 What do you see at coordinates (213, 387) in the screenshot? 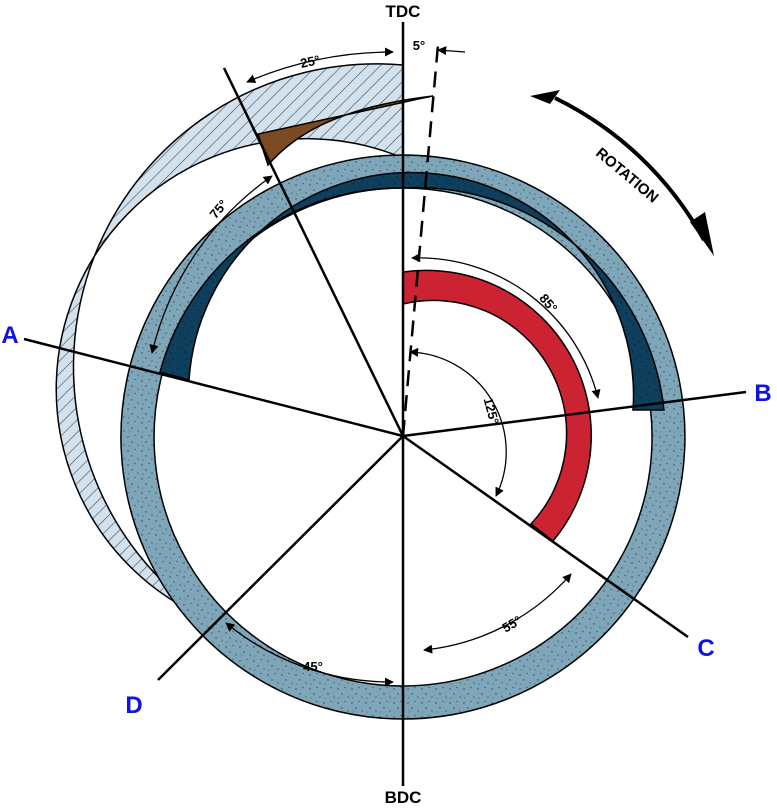
I see `line-a` at bounding box center [213, 387].